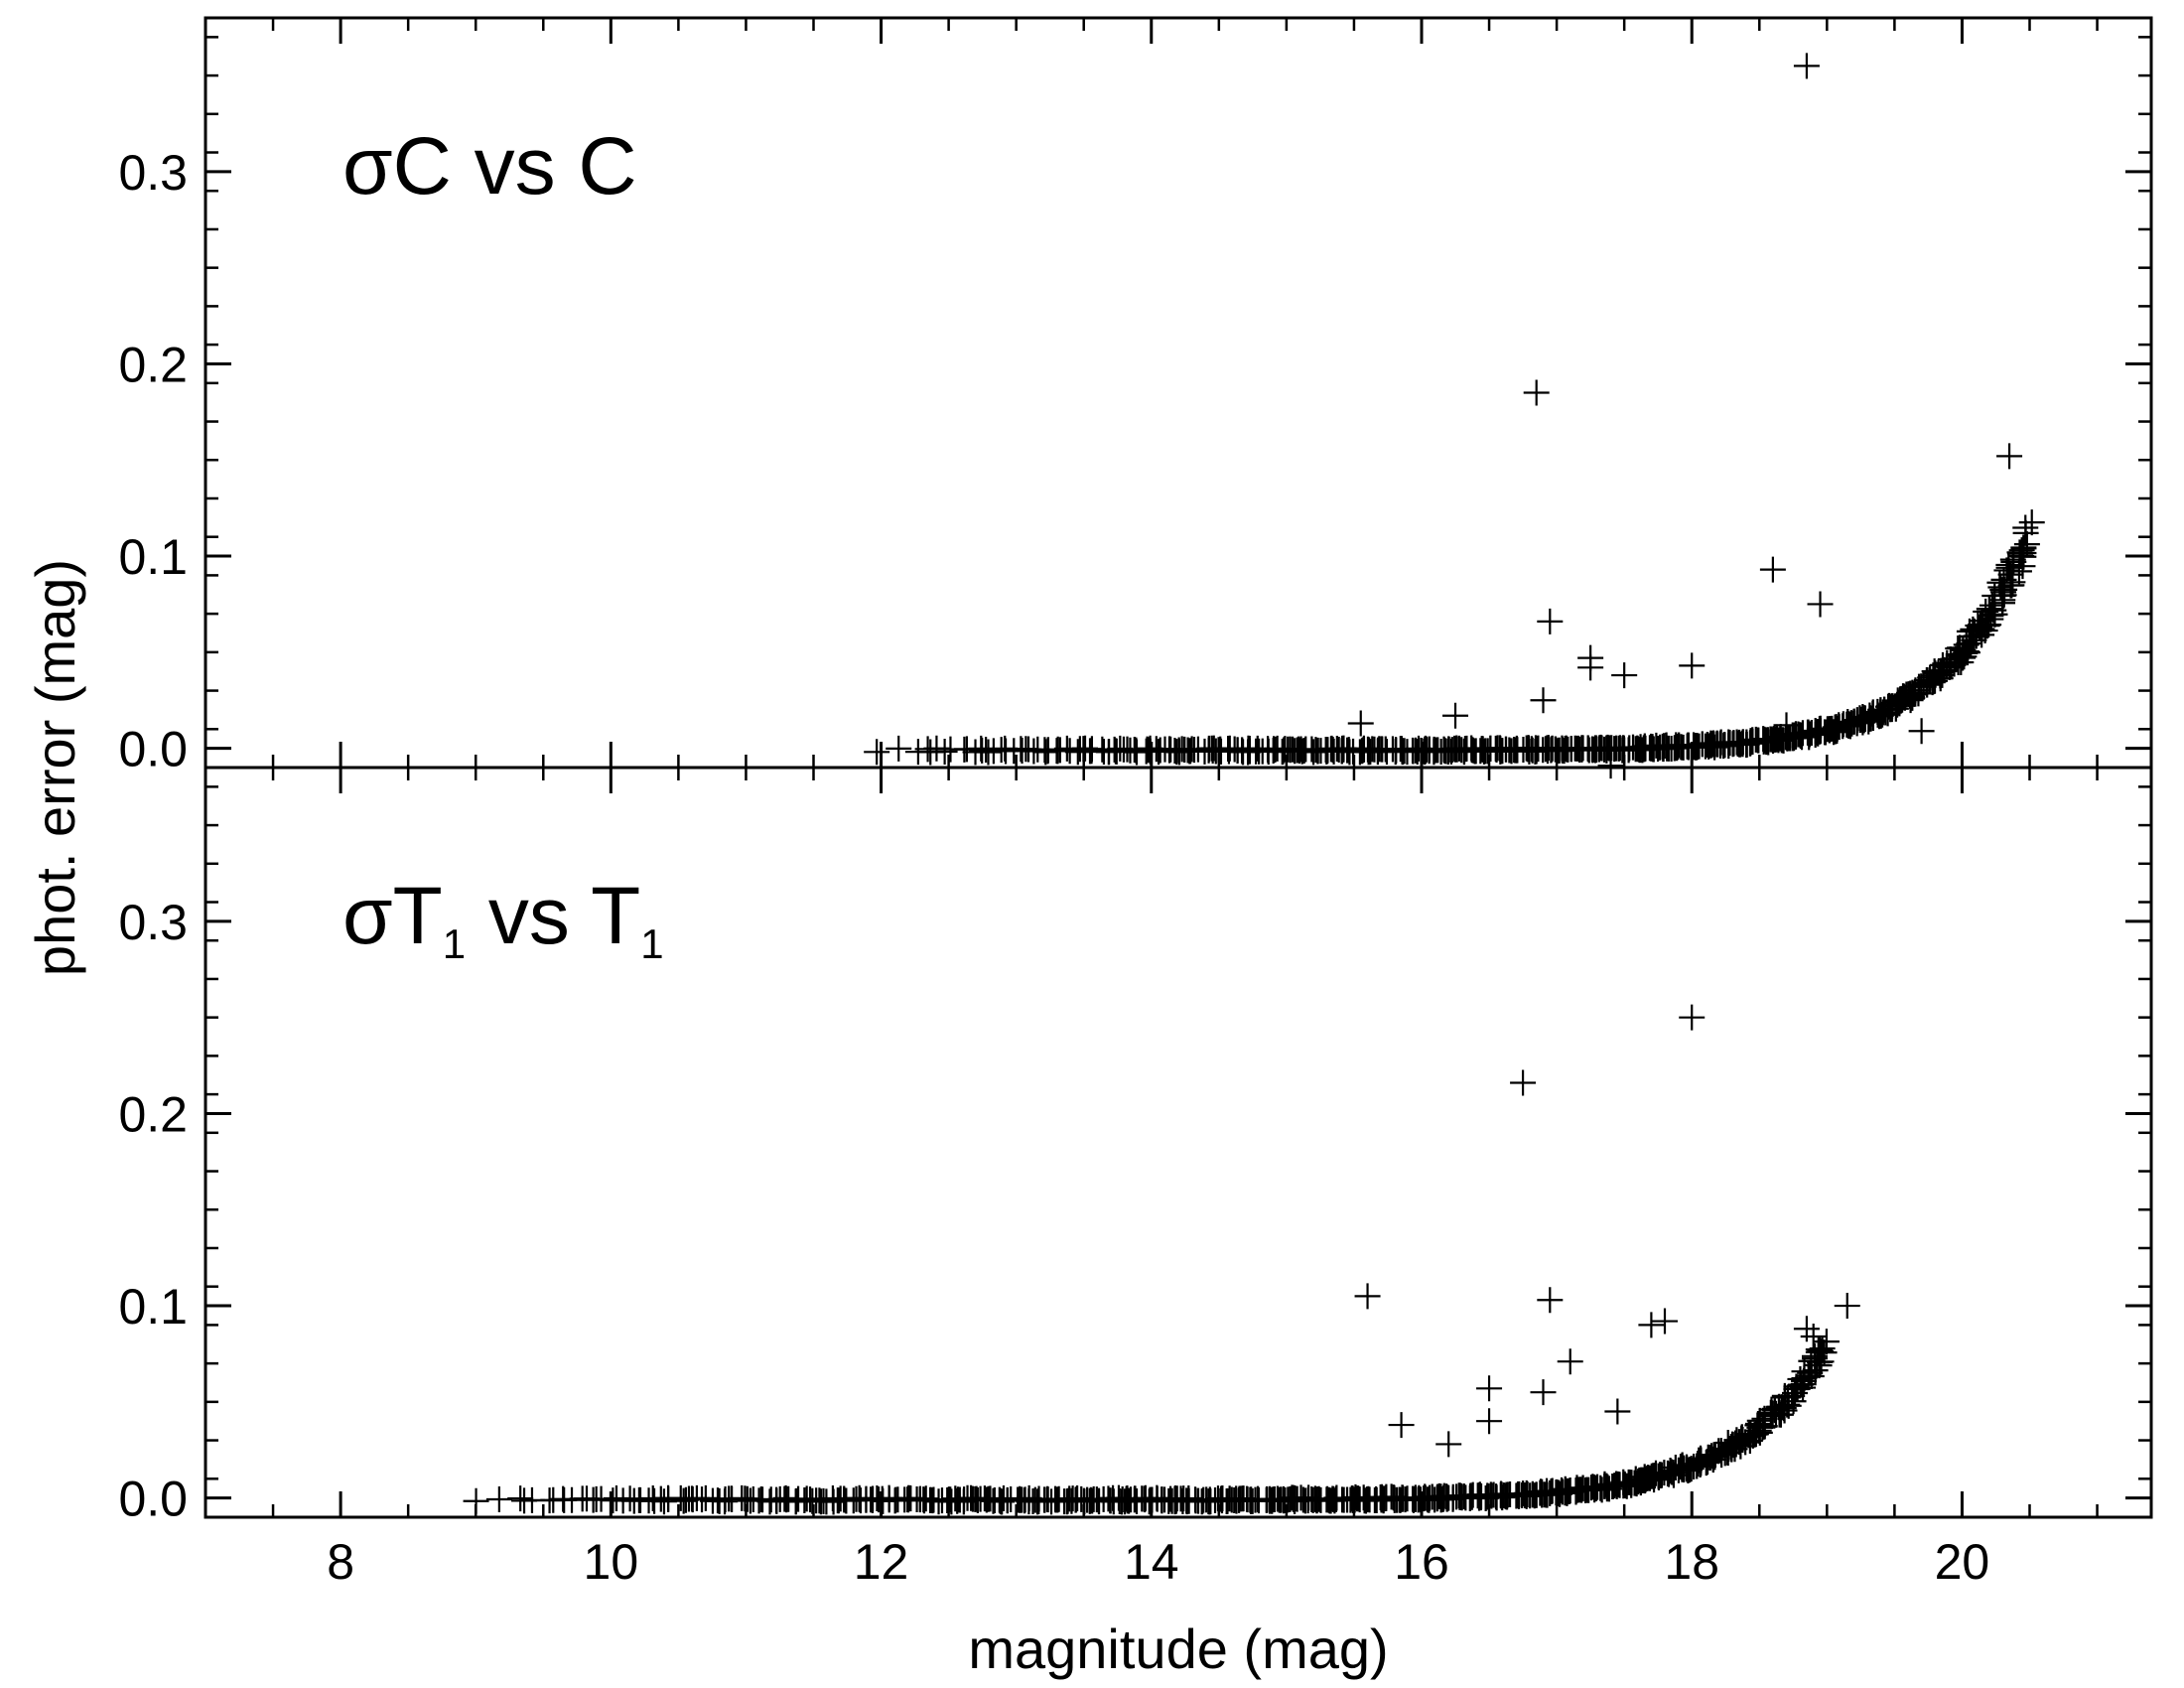 The height and width of the screenshot is (1688, 2184). Describe the element at coordinates (651, 943) in the screenshot. I see `bottom-title-sub2: 1` at that location.